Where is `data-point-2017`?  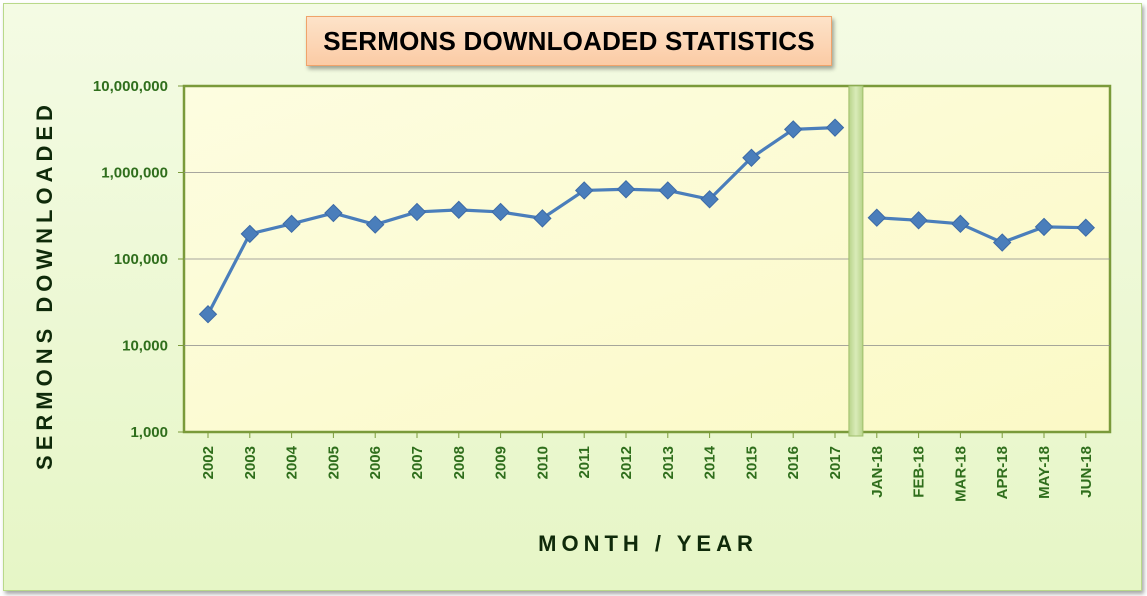 data-point-2017 is located at coordinates (835, 127).